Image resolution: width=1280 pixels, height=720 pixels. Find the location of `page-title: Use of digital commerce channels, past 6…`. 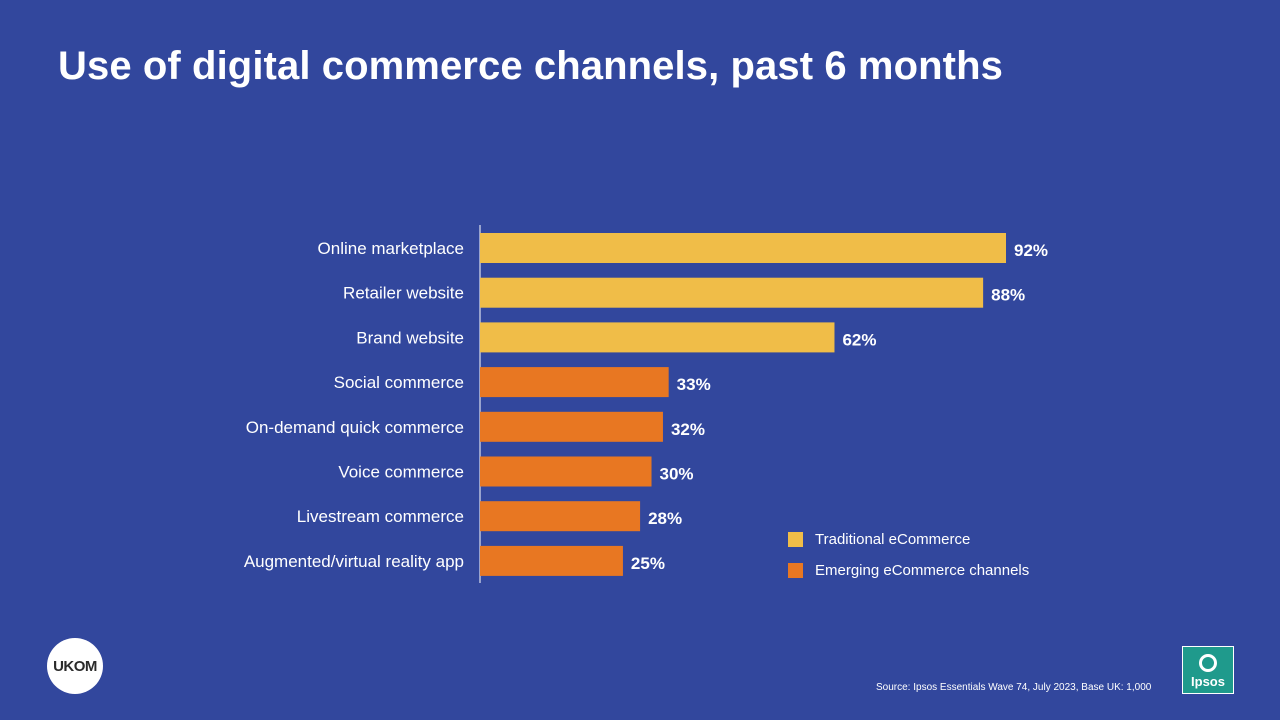

page-title: Use of digital commerce channels, past 6… is located at coordinates (530, 66).